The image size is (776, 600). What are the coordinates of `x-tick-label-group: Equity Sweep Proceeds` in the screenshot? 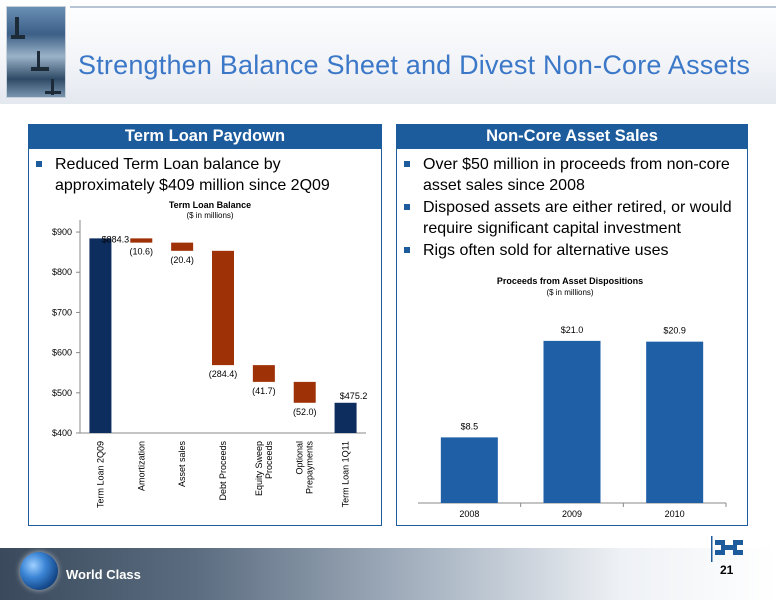 It's located at (264, 469).